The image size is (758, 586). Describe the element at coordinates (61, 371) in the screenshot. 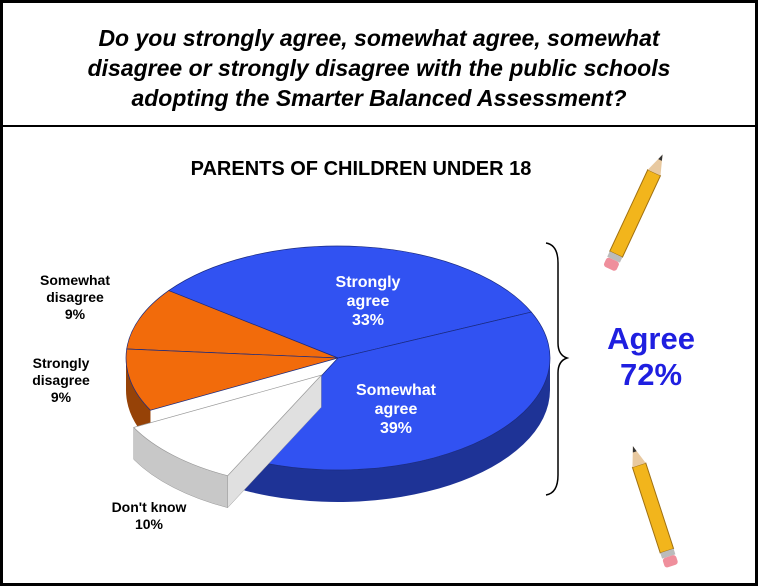

I see `category-label: Strongly disagree` at that location.